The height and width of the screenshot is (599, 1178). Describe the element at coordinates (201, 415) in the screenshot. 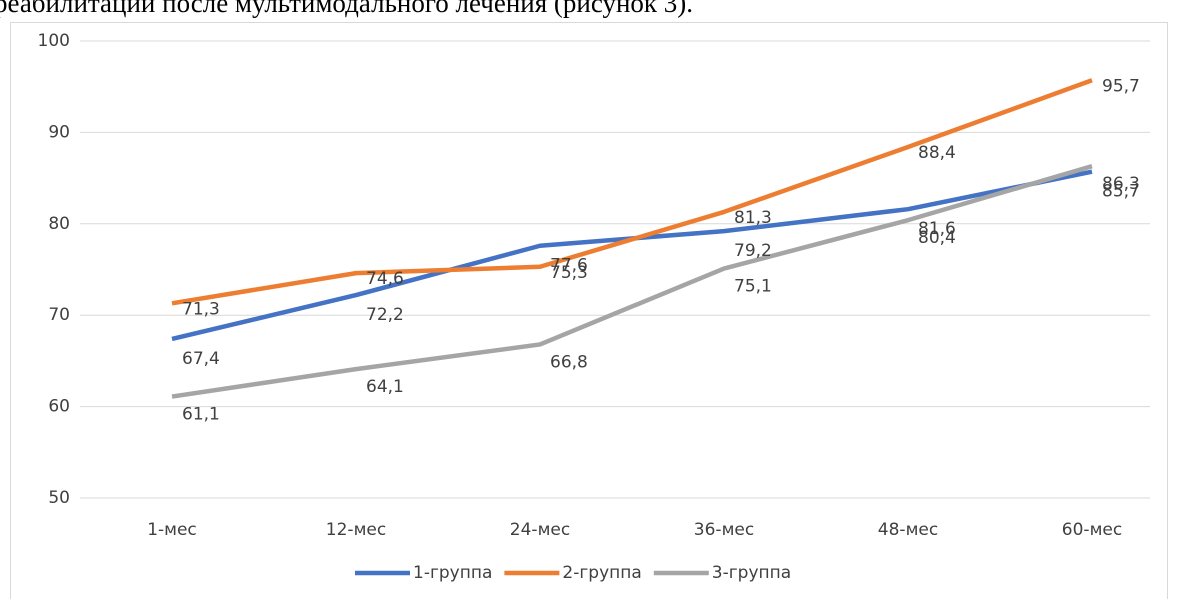

I see `data-label: 61,1` at that location.